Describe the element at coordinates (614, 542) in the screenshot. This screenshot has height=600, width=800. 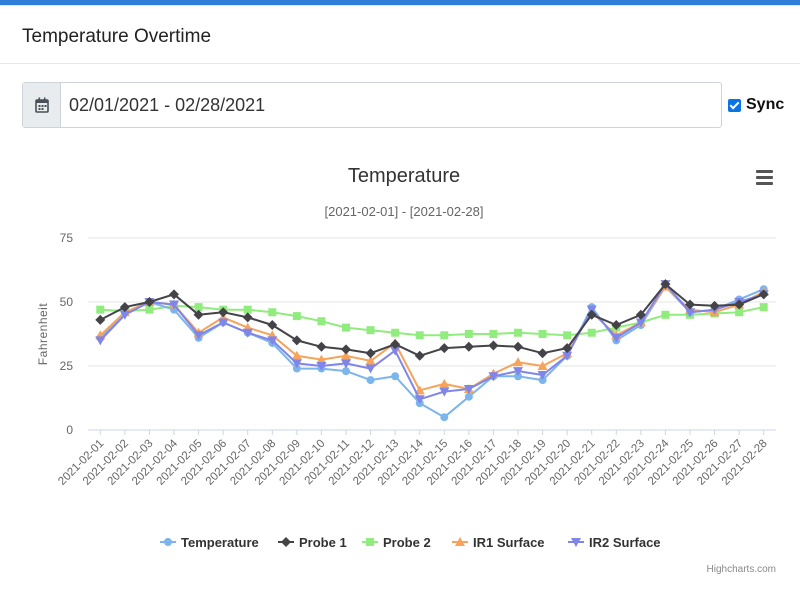
I see `legend-item: IR2 Surface` at that location.